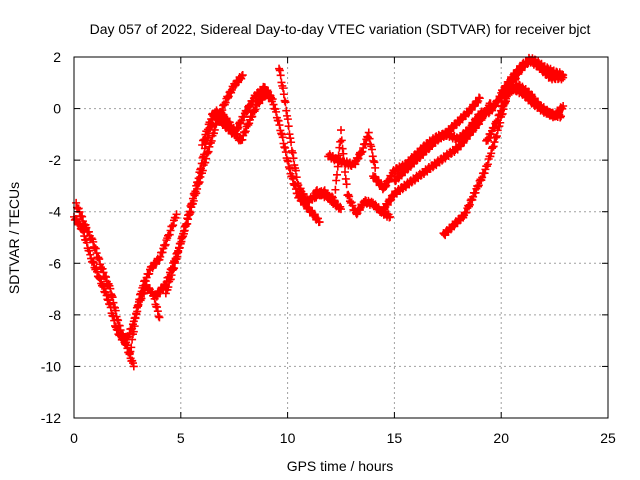 Image resolution: width=640 pixels, height=480 pixels. Describe the element at coordinates (288, 438) in the screenshot. I see `x-tick-label: 10` at that location.